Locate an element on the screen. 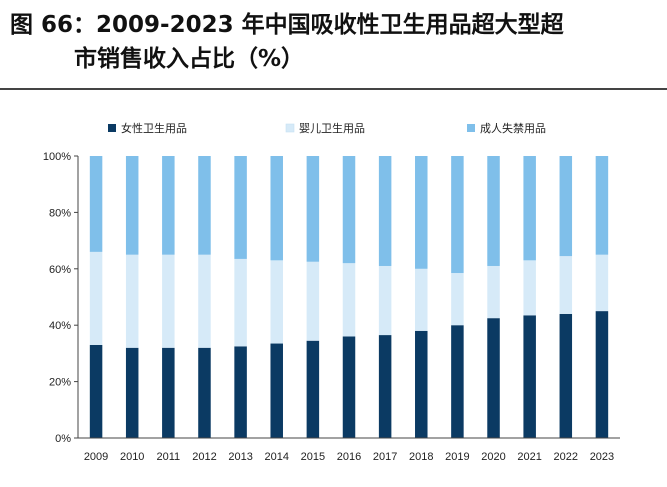  legend-label: 成人失禁用品 is located at coordinates (513, 128).